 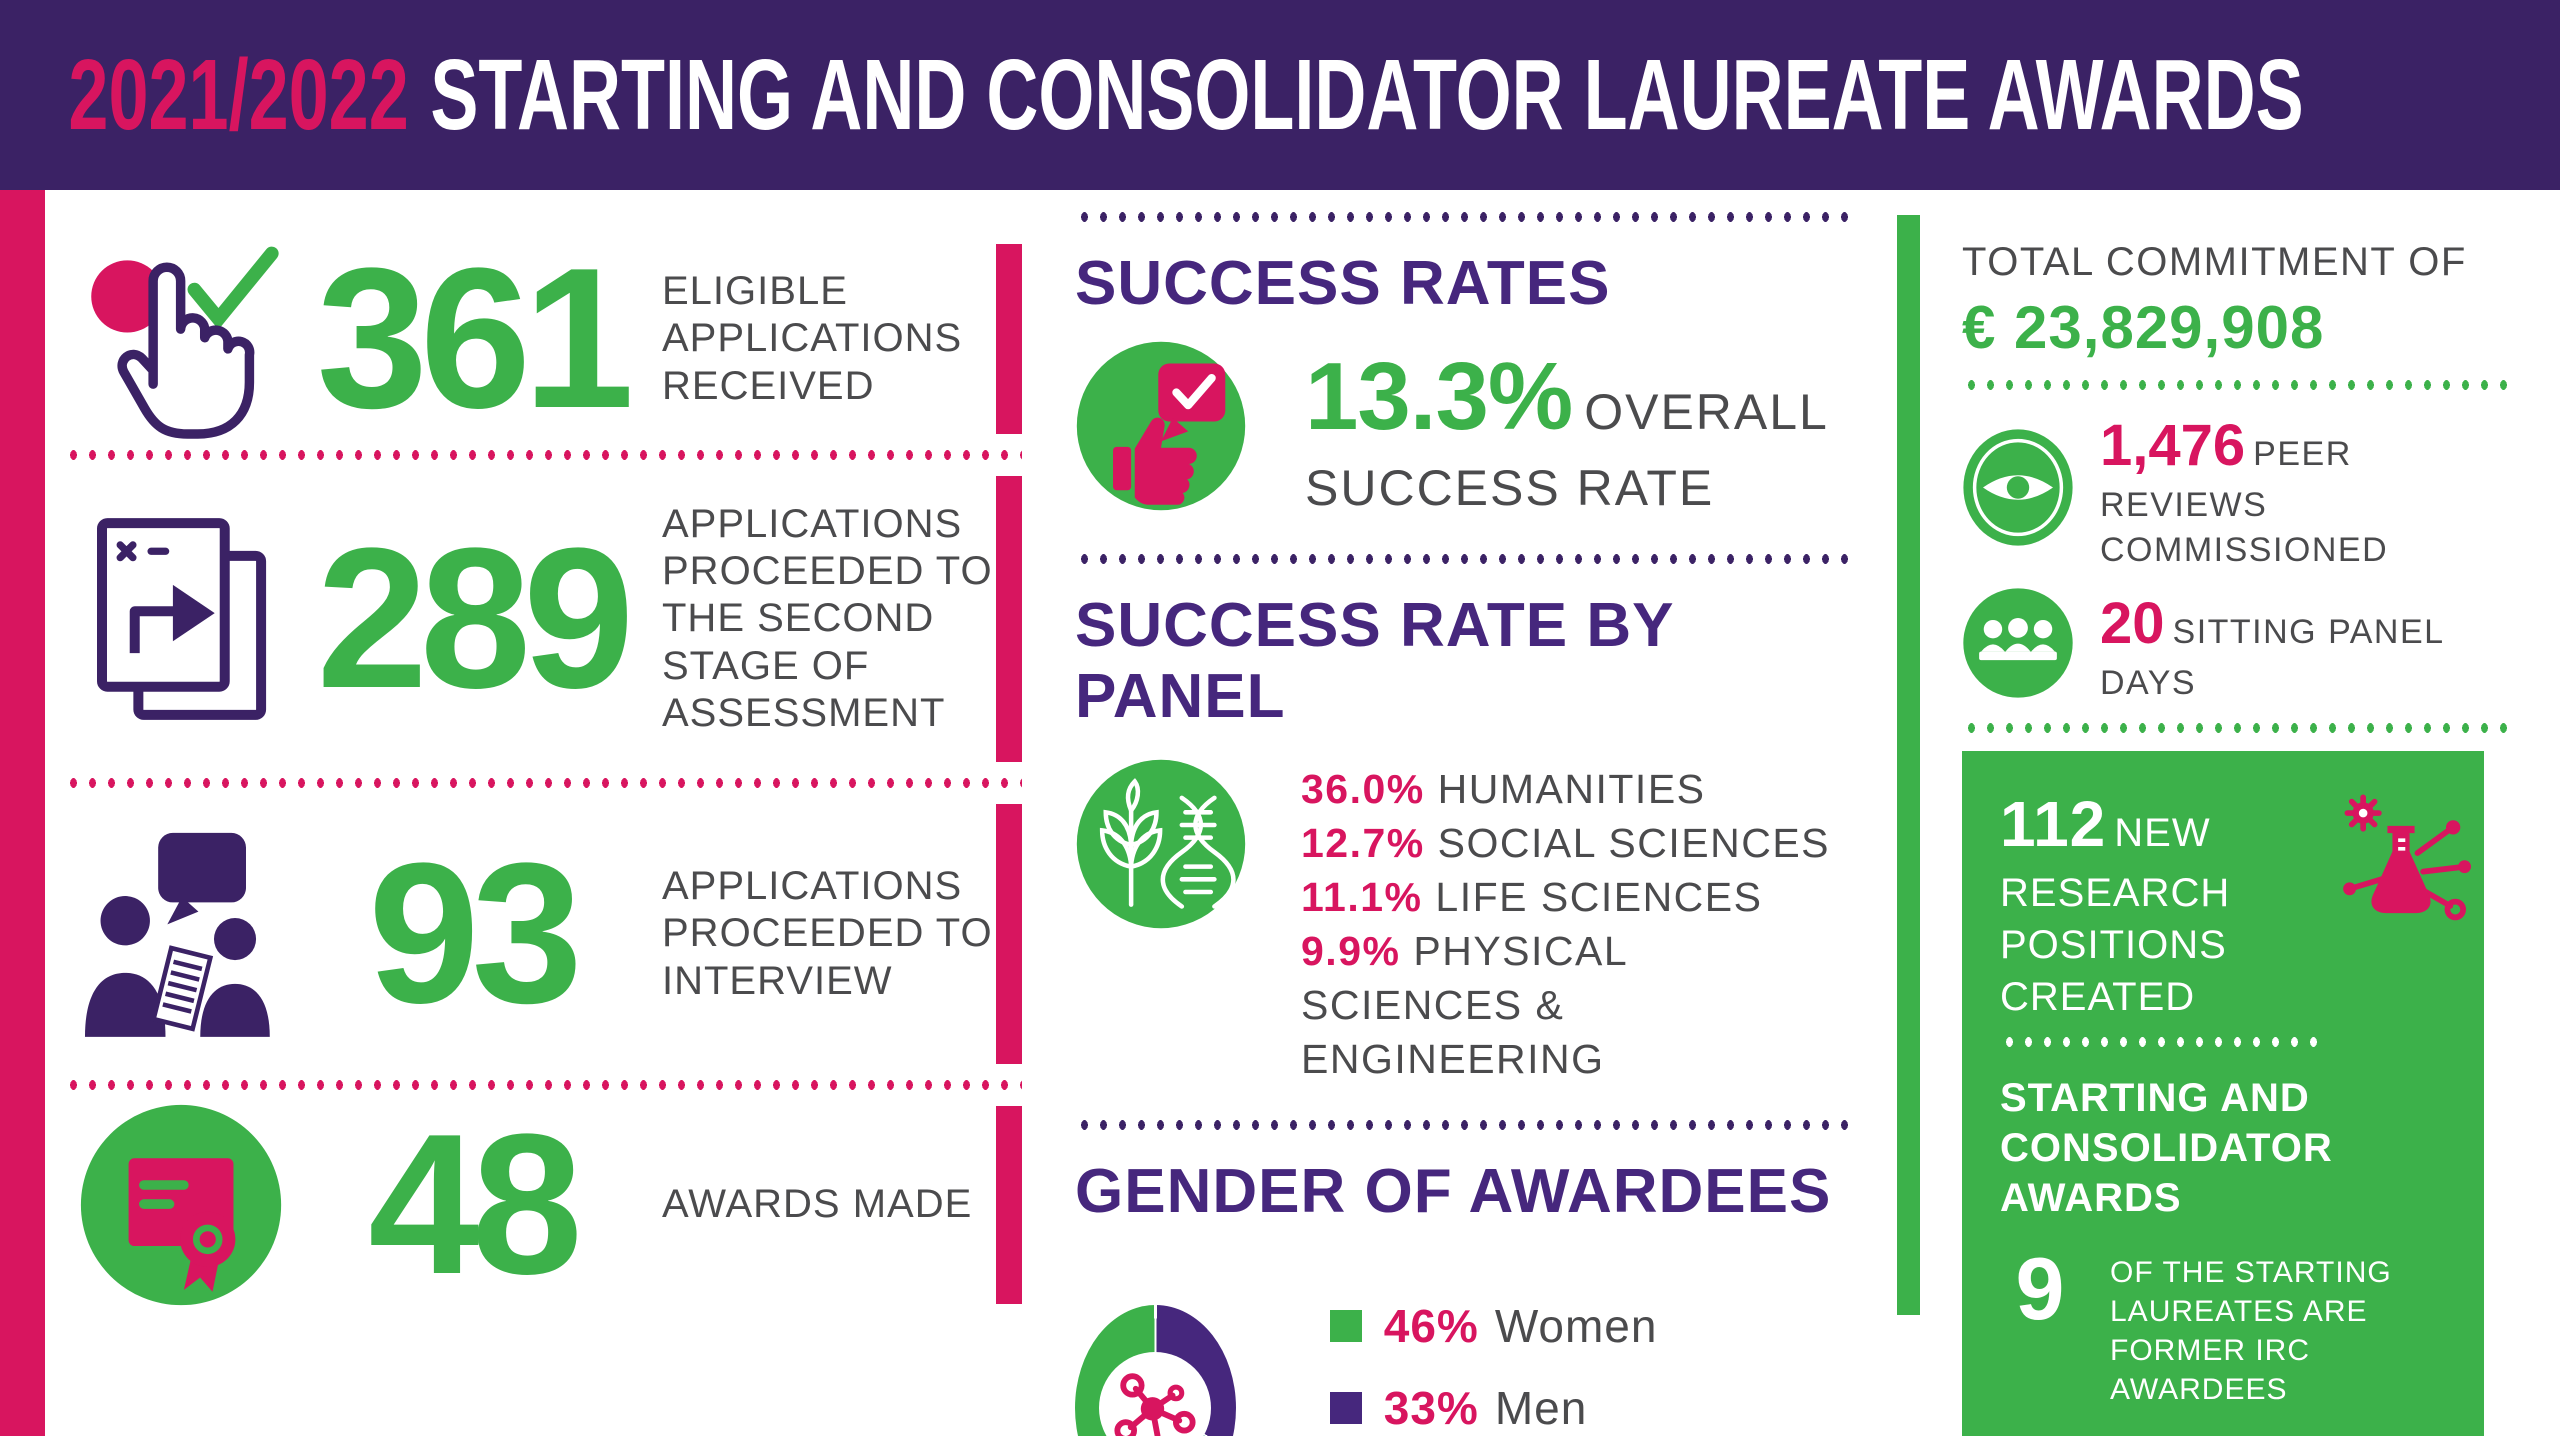 I want to click on peer-reviews-text: 1,476 PEER REVIEWS COMMISSIONED, so click(x=2244, y=491).